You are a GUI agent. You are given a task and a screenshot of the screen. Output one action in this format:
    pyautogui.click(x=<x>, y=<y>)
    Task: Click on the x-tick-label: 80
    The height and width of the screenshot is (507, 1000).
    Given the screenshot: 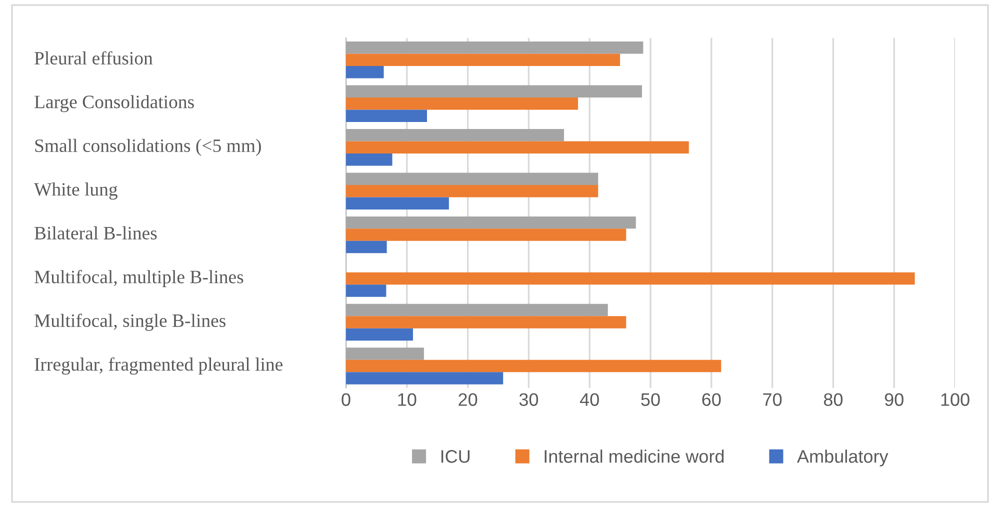 What is the action you would take?
    pyautogui.click(x=833, y=399)
    